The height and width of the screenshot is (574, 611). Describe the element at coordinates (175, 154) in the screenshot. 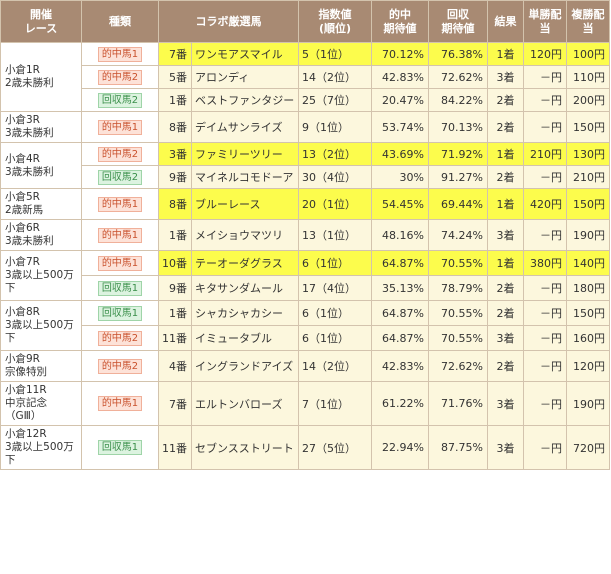

I see `horse-number: 3番` at that location.